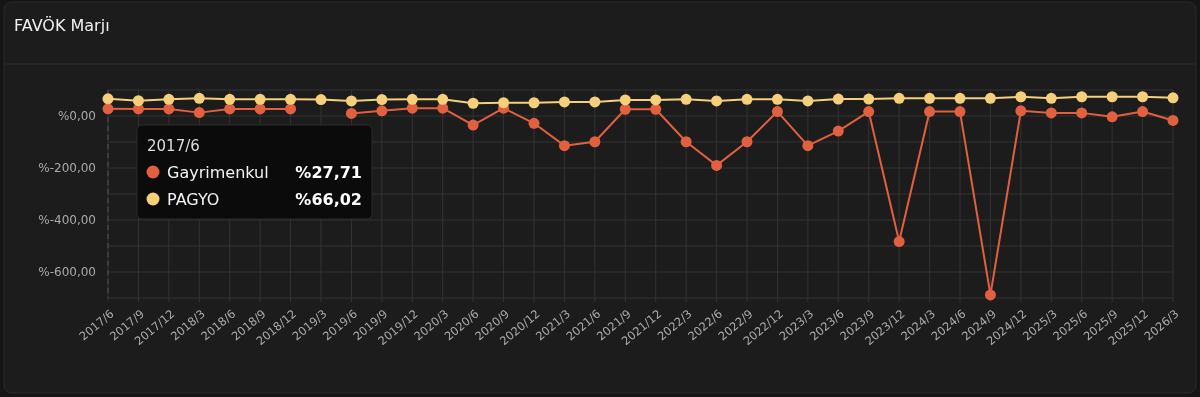  Describe the element at coordinates (67, 272) in the screenshot. I see `y-tick-label: %-600,00` at that location.